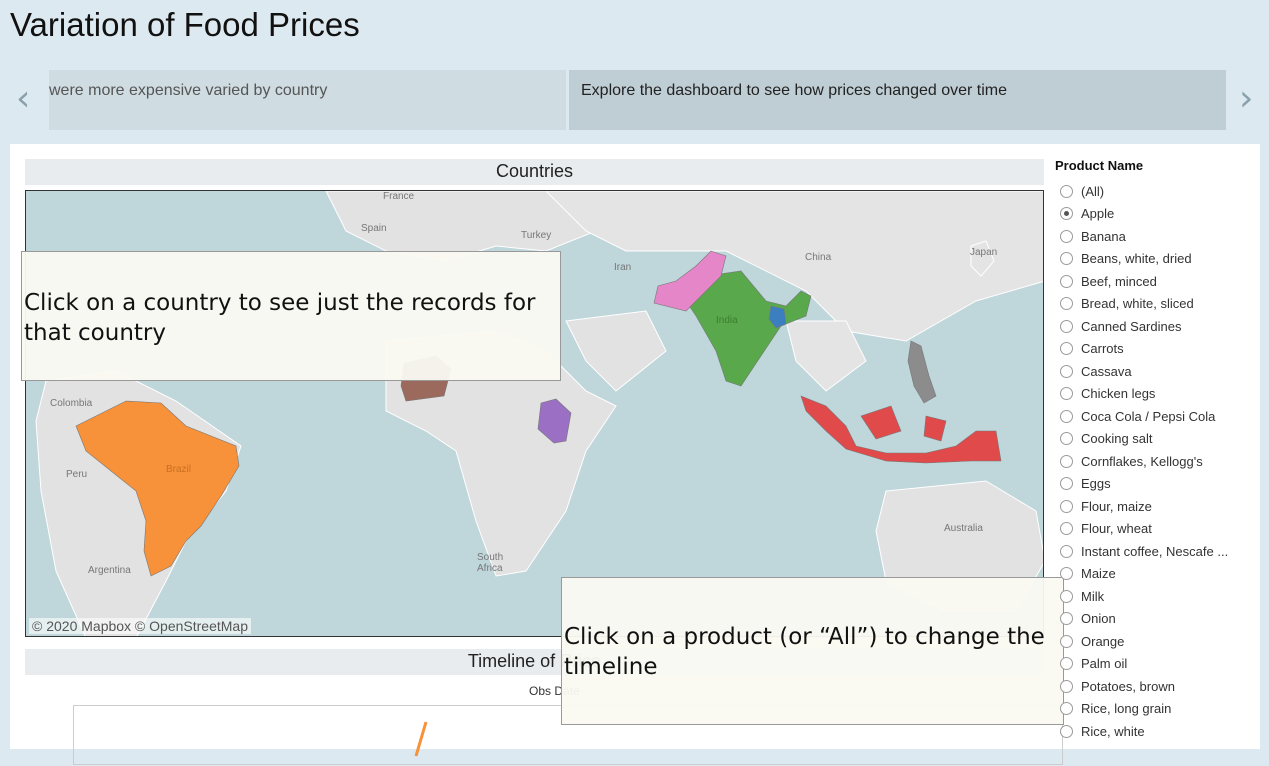 This screenshot has width=1269, height=766. What do you see at coordinates (109, 570) in the screenshot?
I see `map-label-argentina: Argentina` at bounding box center [109, 570].